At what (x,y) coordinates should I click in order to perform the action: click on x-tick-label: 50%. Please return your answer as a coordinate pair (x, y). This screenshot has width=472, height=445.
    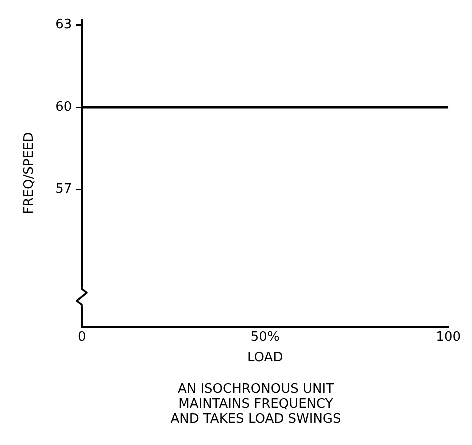
    Looking at the image, I should click on (265, 337).